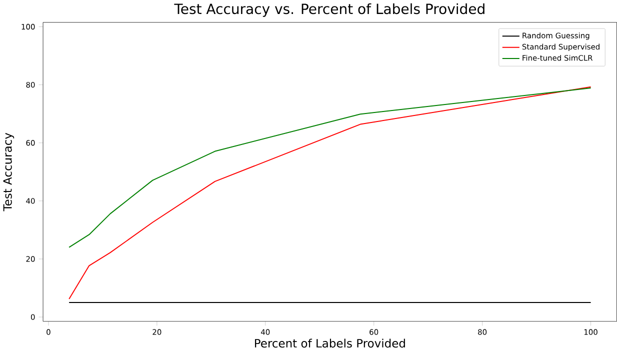 This screenshot has width=617, height=351. Describe the element at coordinates (8, 172) in the screenshot. I see `y-axis-title: Test Accuracy` at that location.